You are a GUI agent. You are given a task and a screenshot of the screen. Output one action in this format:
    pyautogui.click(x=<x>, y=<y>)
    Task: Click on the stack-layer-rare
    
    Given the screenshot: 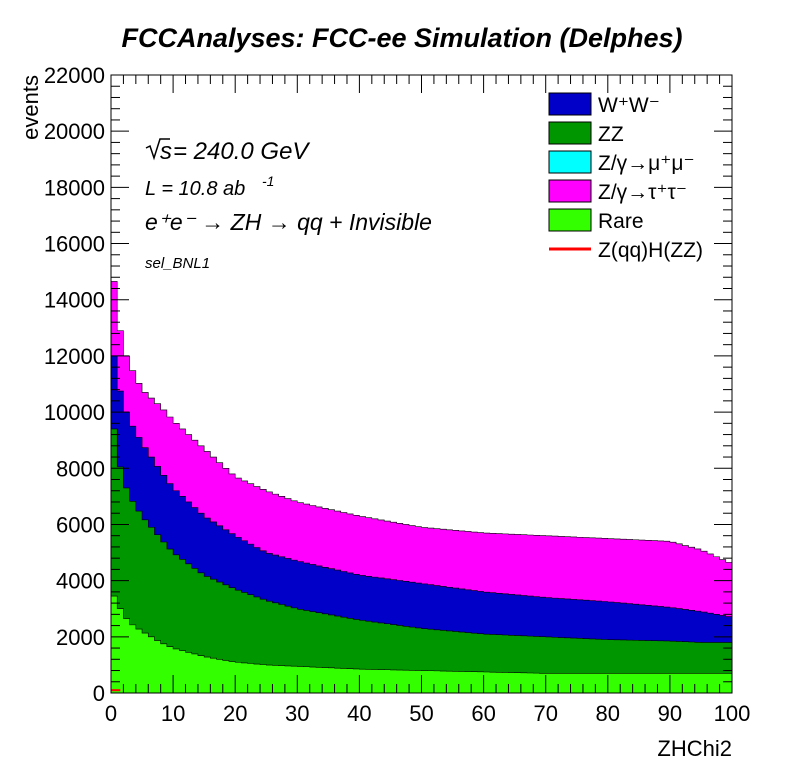 What is the action you would take?
    pyautogui.click(x=421, y=644)
    